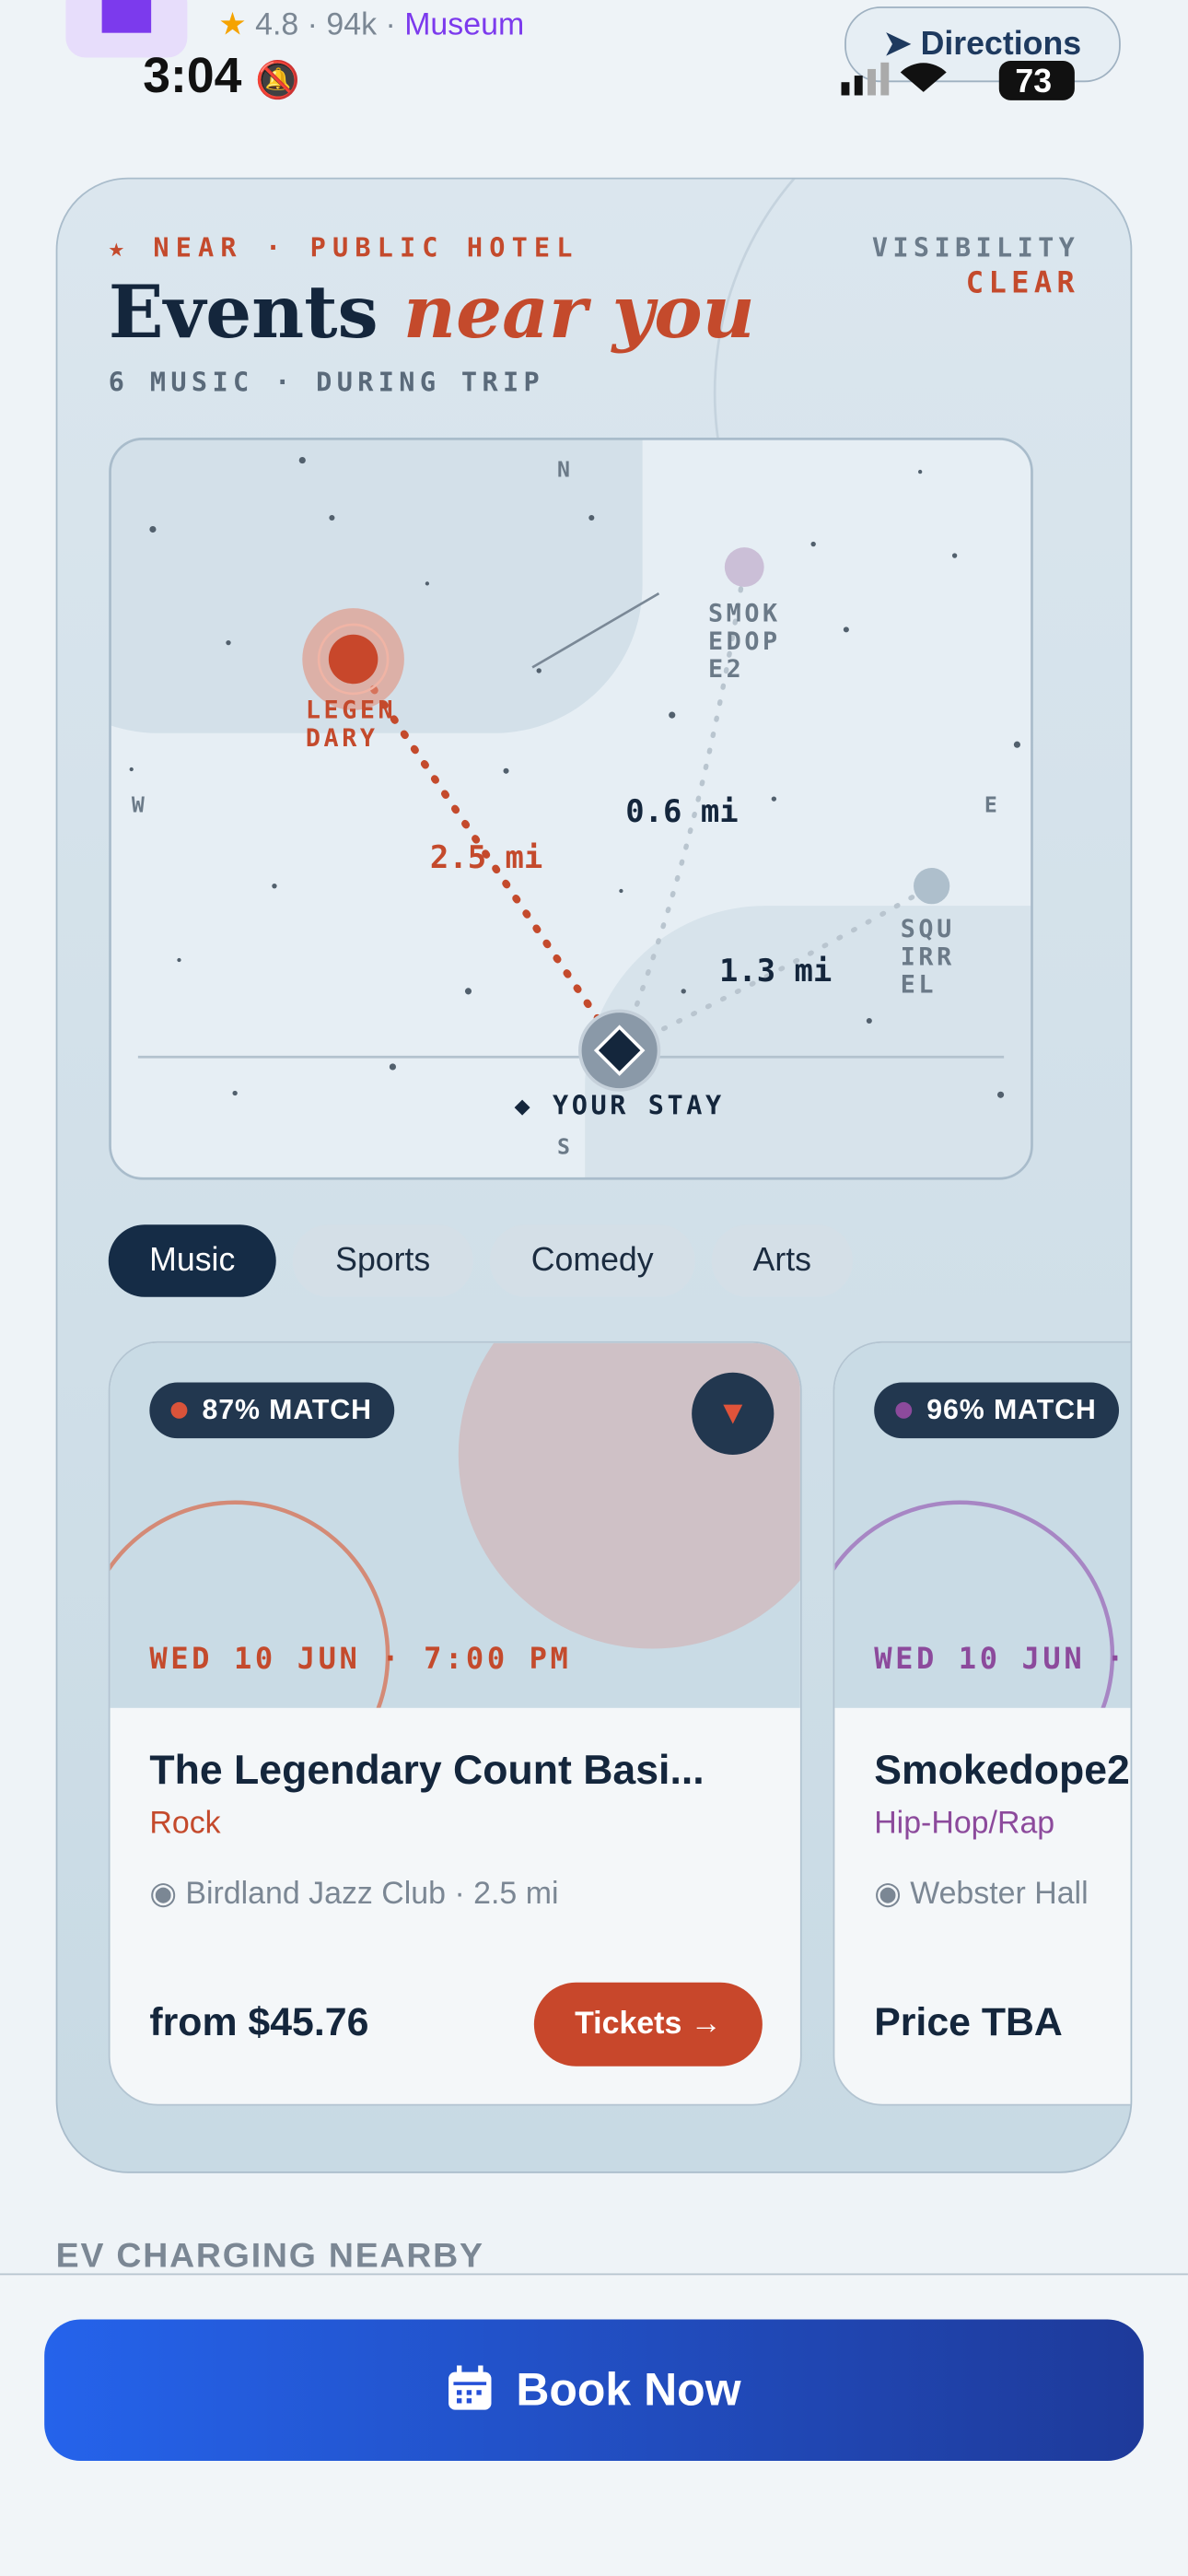 Image resolution: width=1188 pixels, height=2576 pixels. What do you see at coordinates (964, 1824) in the screenshot?
I see `event-genre: Hip-Hop/Rap` at bounding box center [964, 1824].